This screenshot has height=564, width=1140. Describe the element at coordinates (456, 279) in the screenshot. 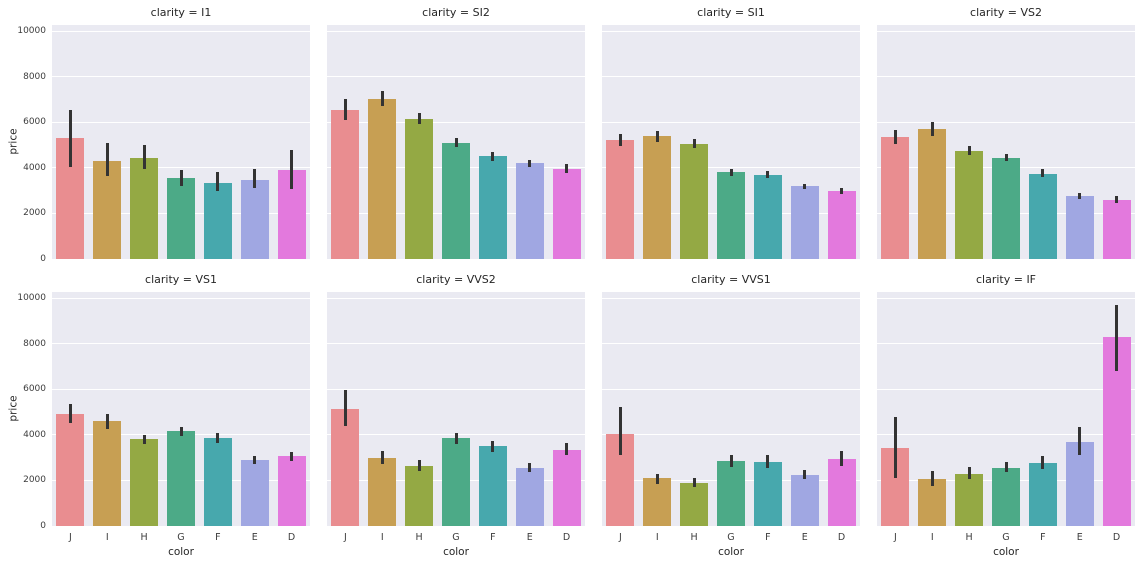

I see `facet-title: clarity = VVS2` at that location.